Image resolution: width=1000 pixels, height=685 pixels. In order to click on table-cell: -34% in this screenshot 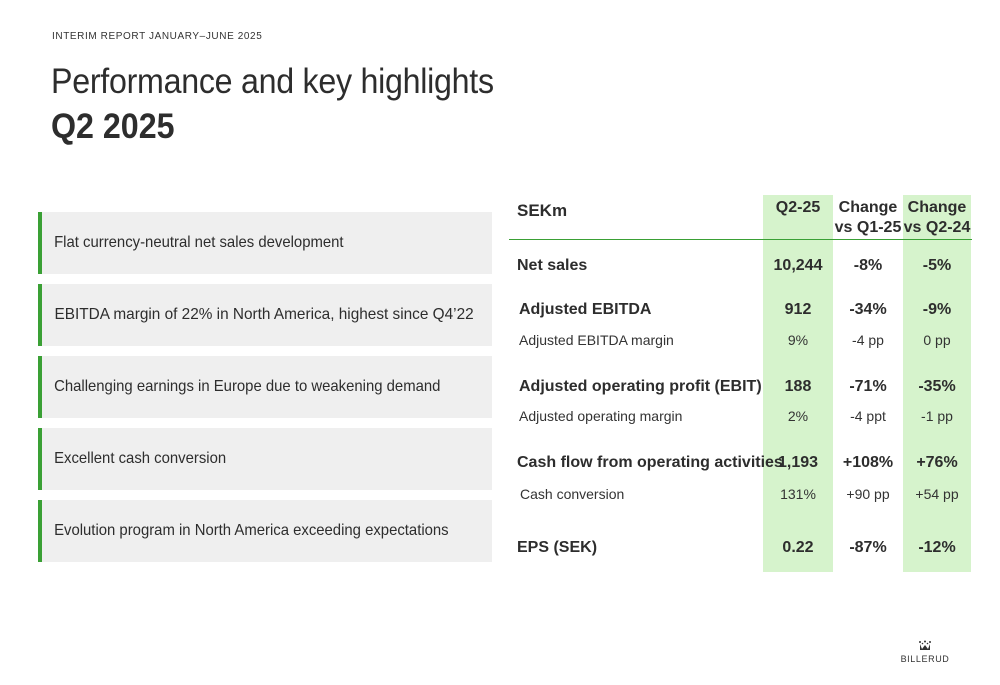, I will do `click(868, 309)`.